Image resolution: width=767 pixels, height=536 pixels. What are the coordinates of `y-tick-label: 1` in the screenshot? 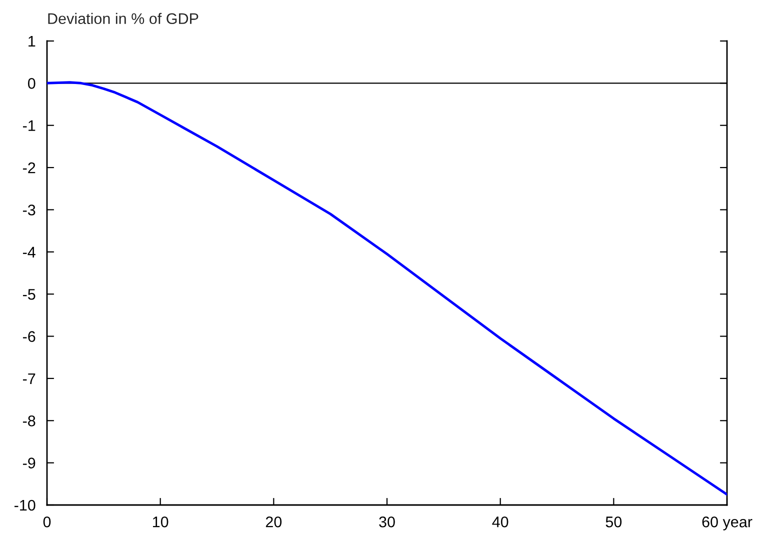 It's located at (32, 41).